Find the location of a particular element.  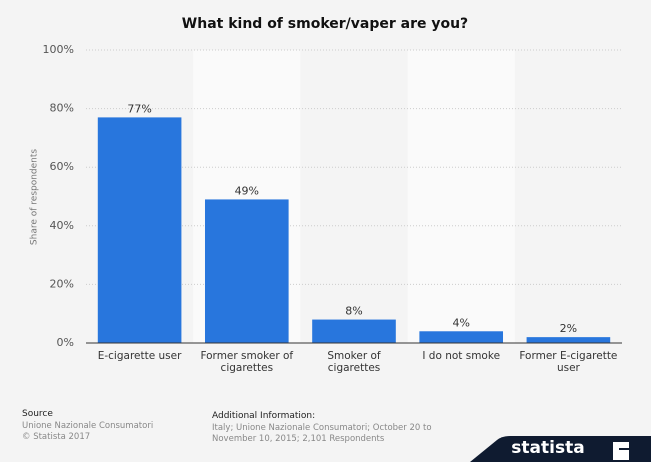

value-label: 49% is located at coordinates (247, 190).